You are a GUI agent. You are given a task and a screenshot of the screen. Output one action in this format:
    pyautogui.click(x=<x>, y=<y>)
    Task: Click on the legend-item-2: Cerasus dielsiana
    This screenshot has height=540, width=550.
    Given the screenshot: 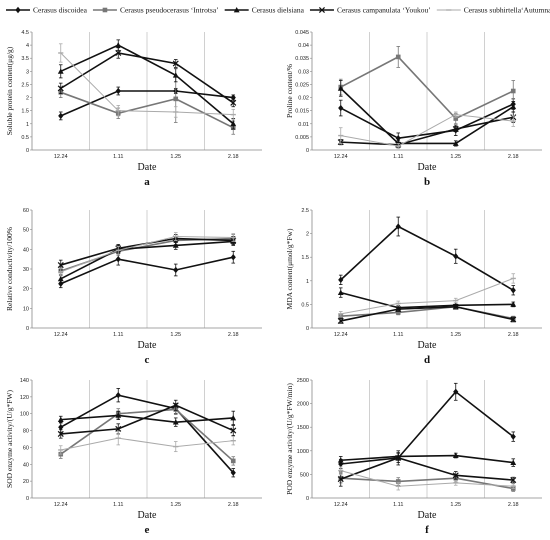 What is the action you would take?
    pyautogui.click(x=264, y=10)
    